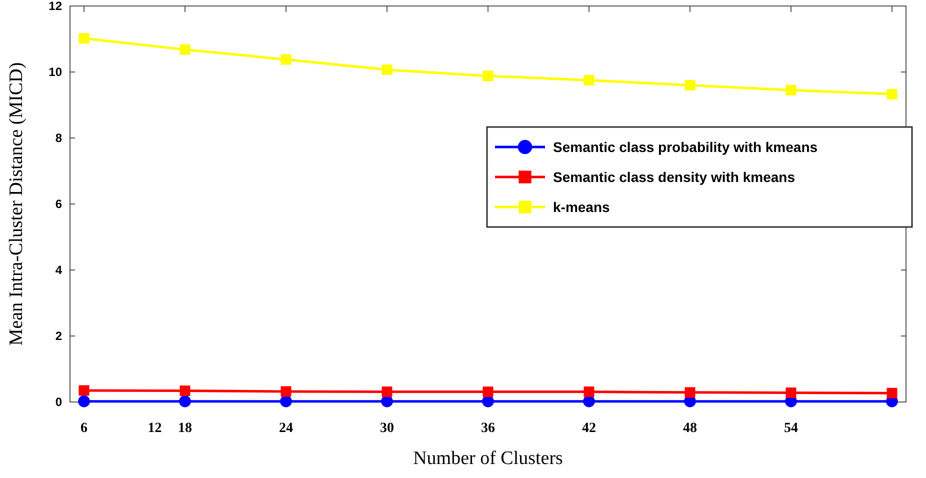  What do you see at coordinates (58, 204) in the screenshot?
I see `y-tick-label: 6` at bounding box center [58, 204].